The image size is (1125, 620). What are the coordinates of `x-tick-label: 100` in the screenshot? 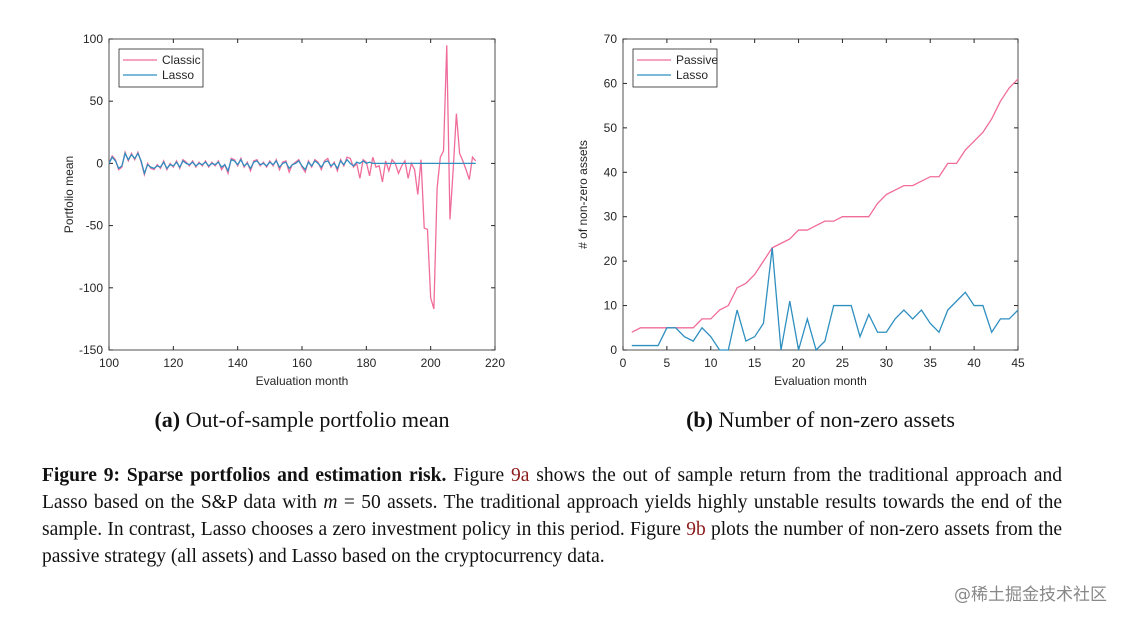 It's located at (109, 363).